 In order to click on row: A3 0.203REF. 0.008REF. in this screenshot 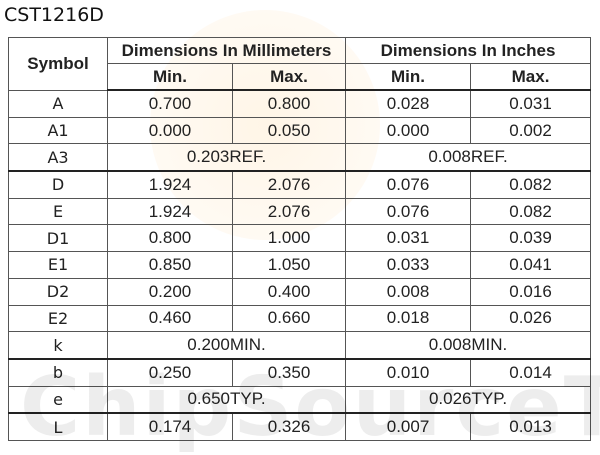, I will do `click(300, 158)`.